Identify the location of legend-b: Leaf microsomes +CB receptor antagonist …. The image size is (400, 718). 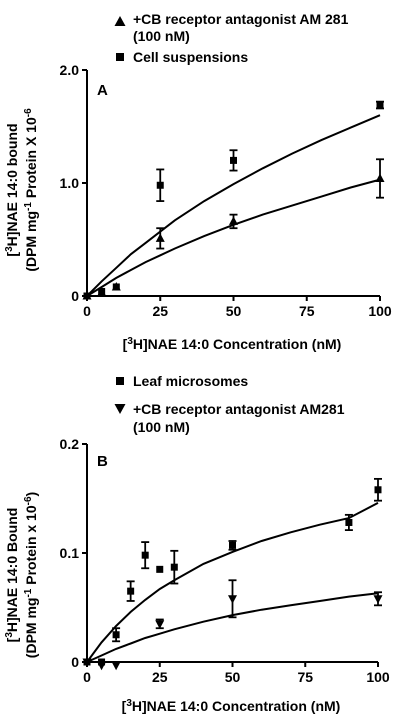
(229, 404).